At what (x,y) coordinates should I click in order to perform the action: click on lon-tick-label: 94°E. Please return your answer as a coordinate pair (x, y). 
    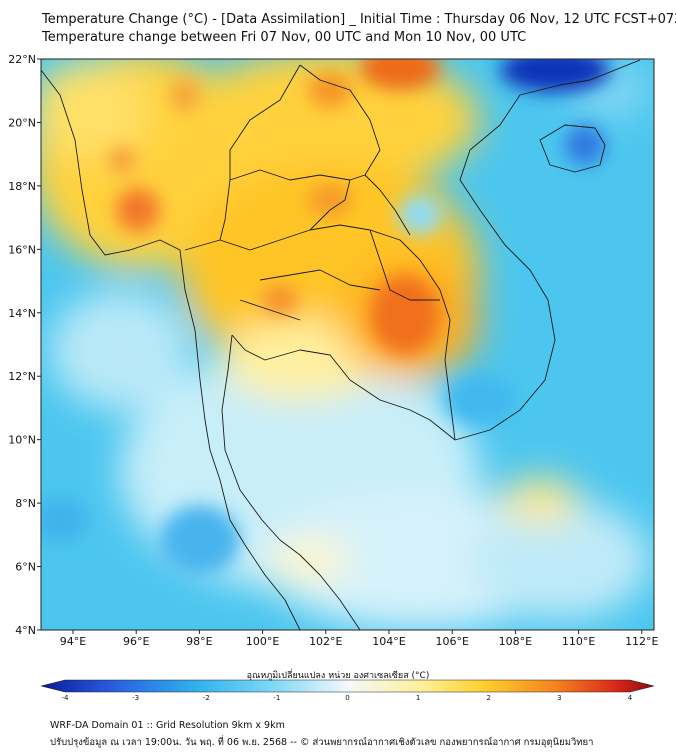
    Looking at the image, I should click on (73, 641).